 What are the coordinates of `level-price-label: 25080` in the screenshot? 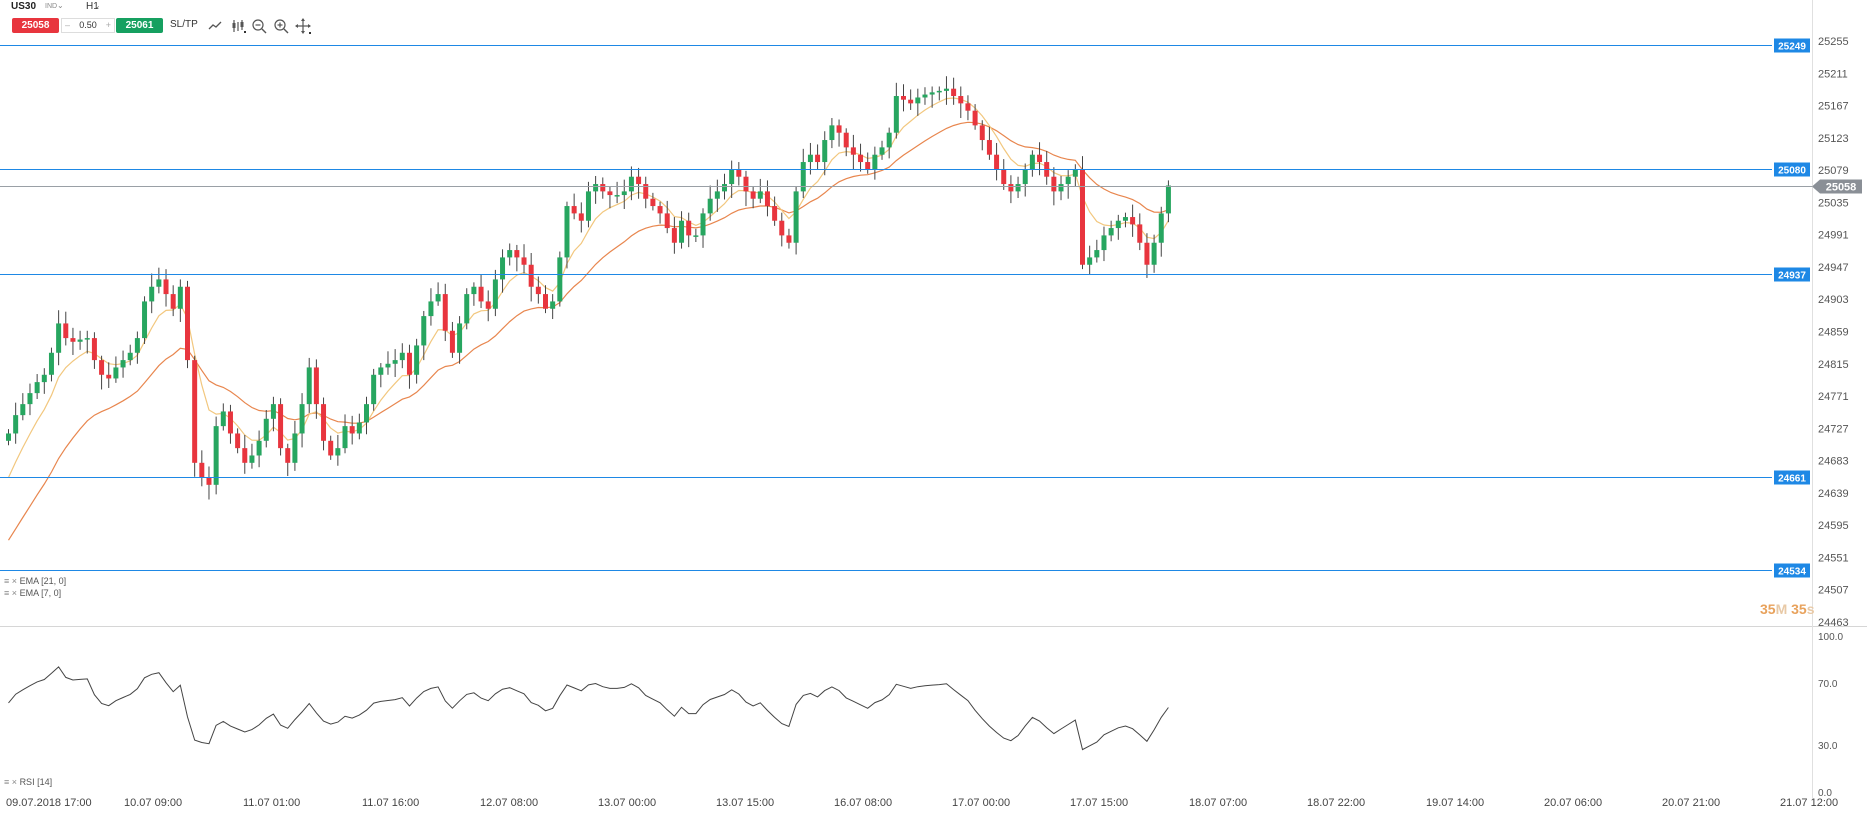 It's located at (1792, 171).